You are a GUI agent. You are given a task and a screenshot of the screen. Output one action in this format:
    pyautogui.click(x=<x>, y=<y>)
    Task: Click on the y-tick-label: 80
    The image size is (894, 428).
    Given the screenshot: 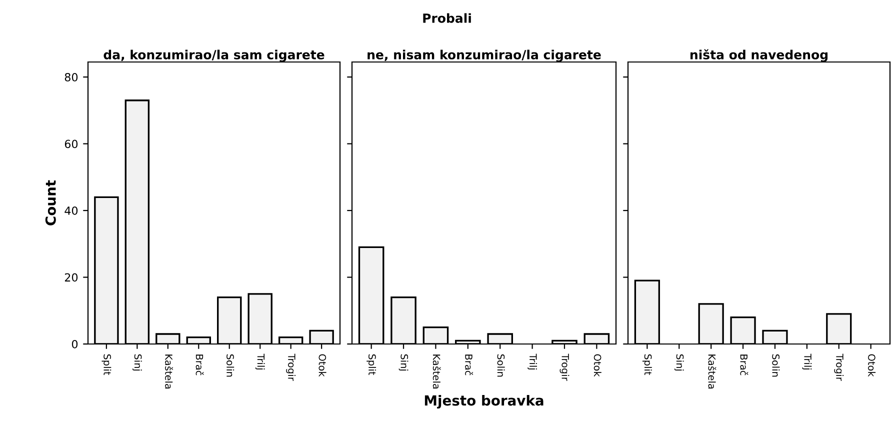 What is the action you would take?
    pyautogui.click(x=71, y=77)
    